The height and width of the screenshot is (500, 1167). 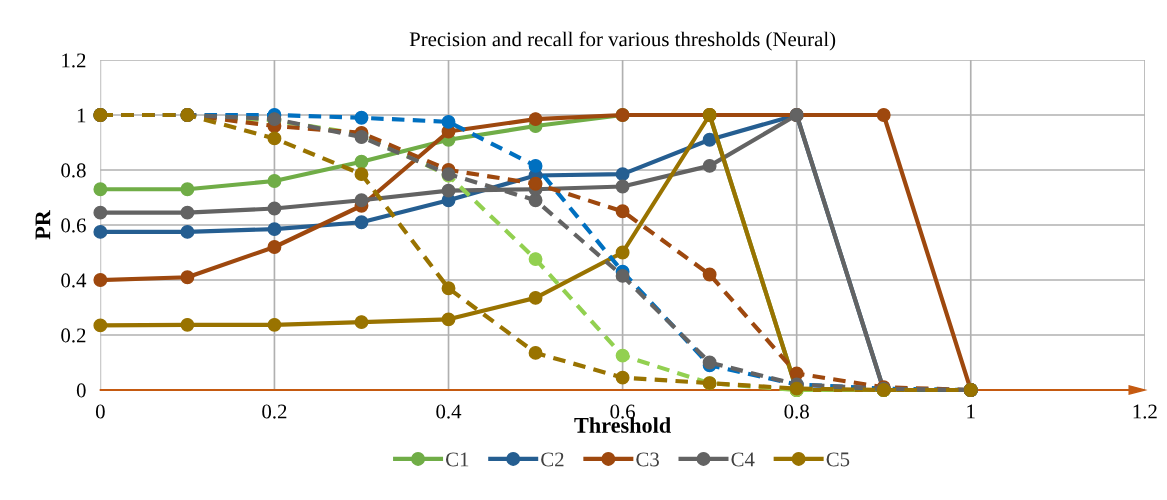 I want to click on legend-label: C1, so click(x=457, y=459).